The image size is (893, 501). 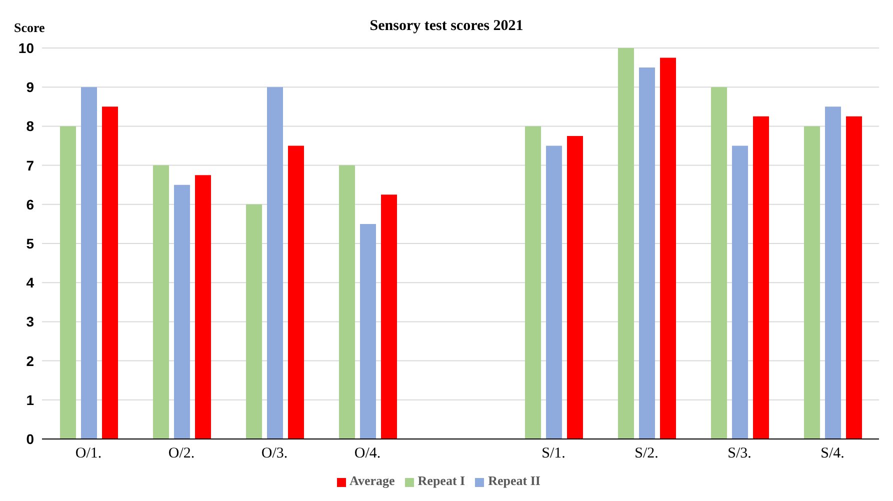 What do you see at coordinates (514, 480) in the screenshot?
I see `legend-label: Repeat II` at bounding box center [514, 480].